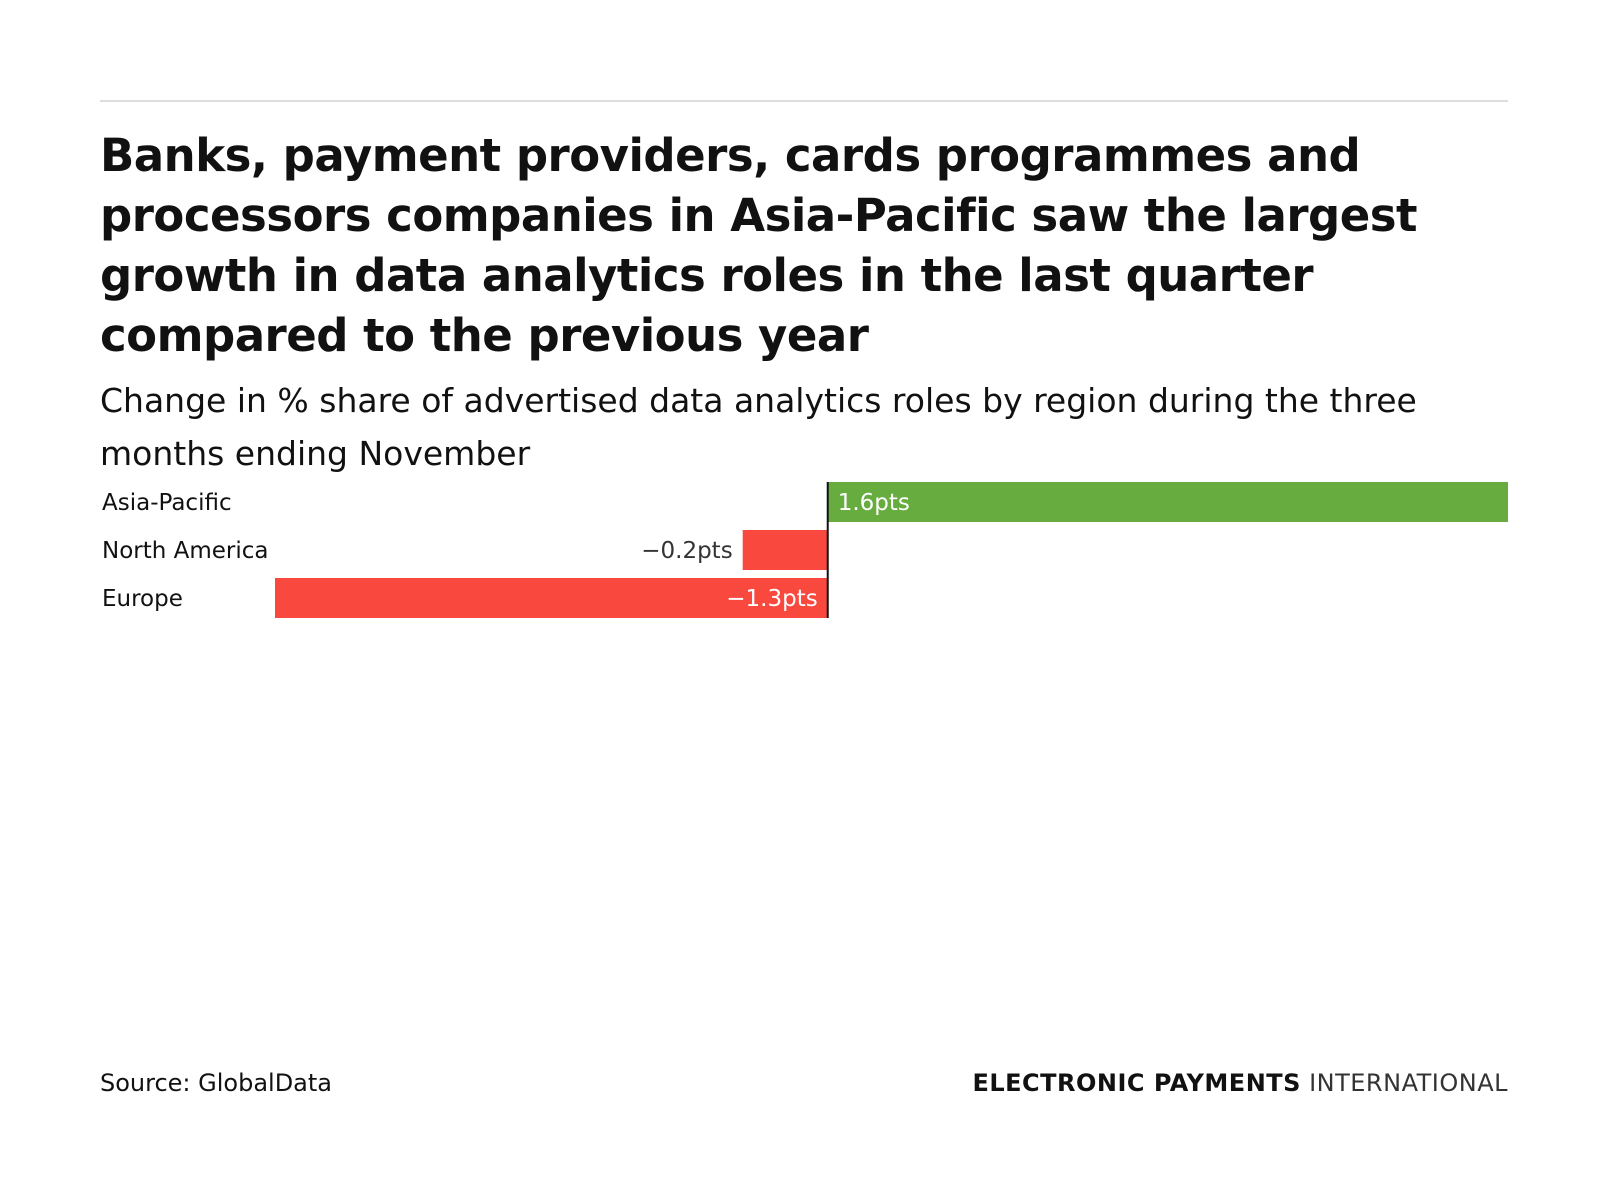  Describe the element at coordinates (686, 551) in the screenshot. I see `data-label: −0.2pts` at that location.